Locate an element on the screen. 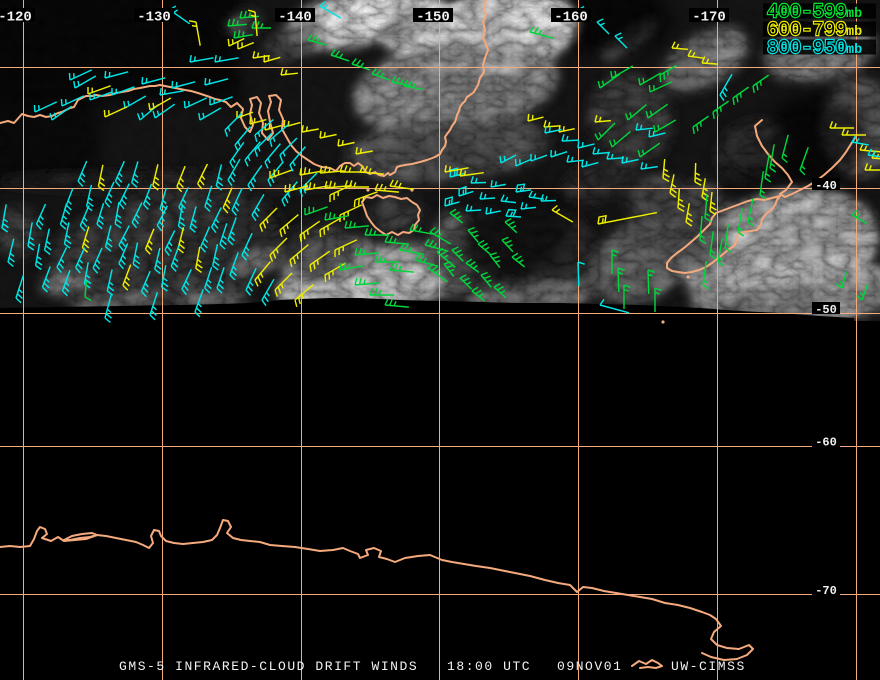 The height and width of the screenshot is (680, 880). svg-text: 600-799 is located at coordinates (807, 30).